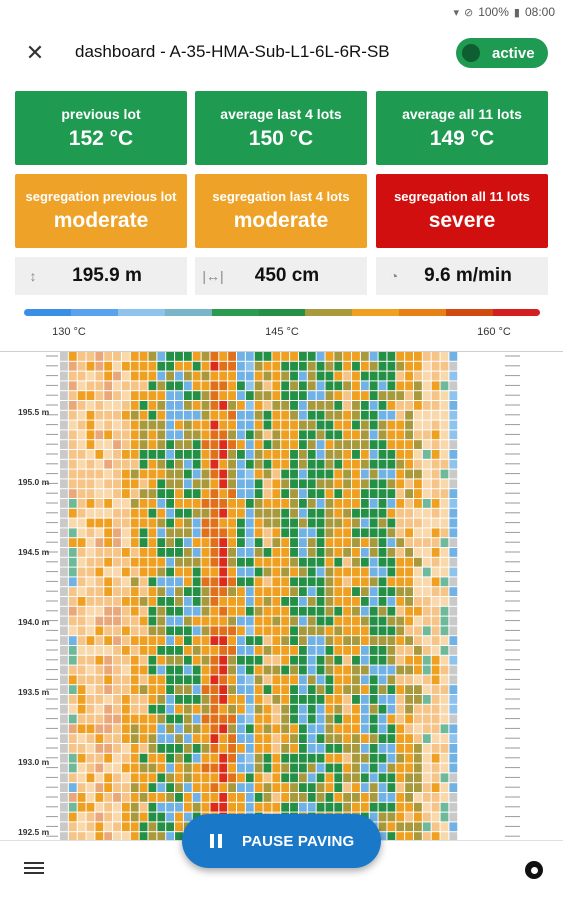 Image resolution: width=563 pixels, height=901 pixels. I want to click on pause-paving-button: PAUSE PAVING, so click(281, 841).